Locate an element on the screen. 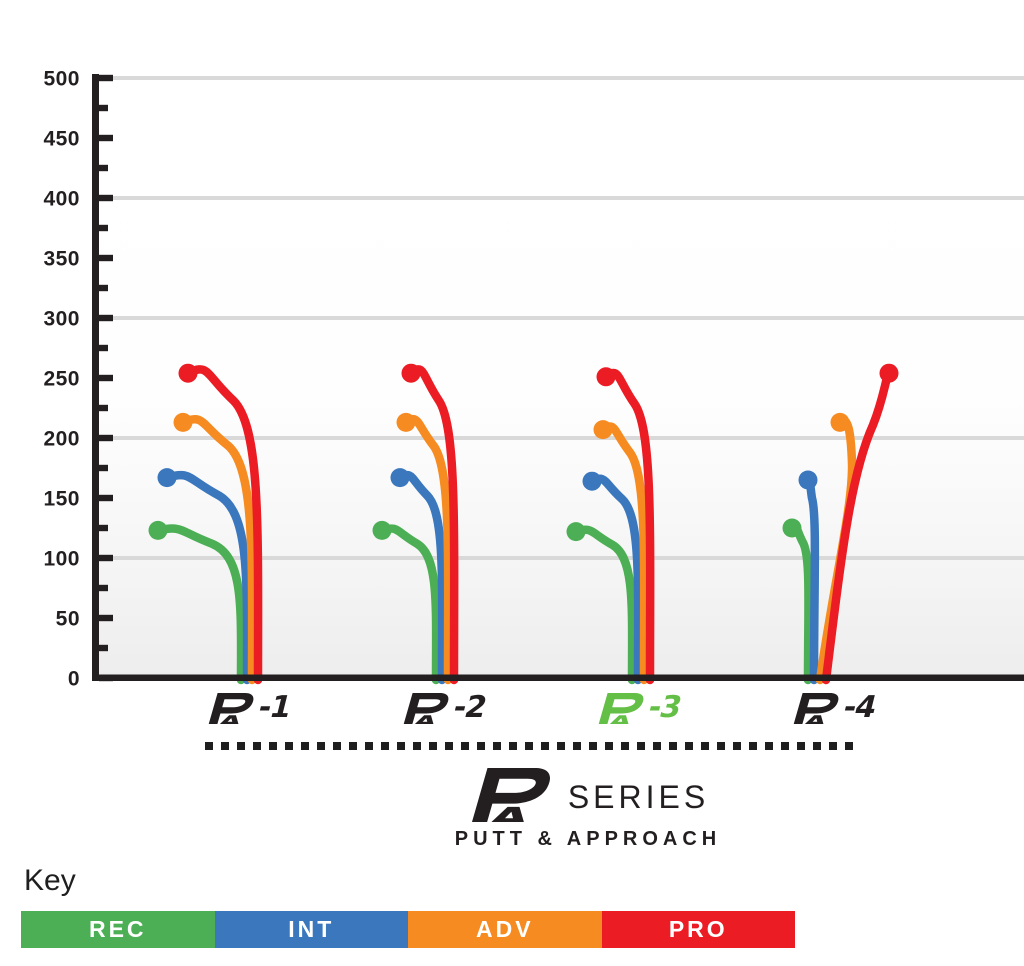  key-segment-int: INT is located at coordinates (311, 929).